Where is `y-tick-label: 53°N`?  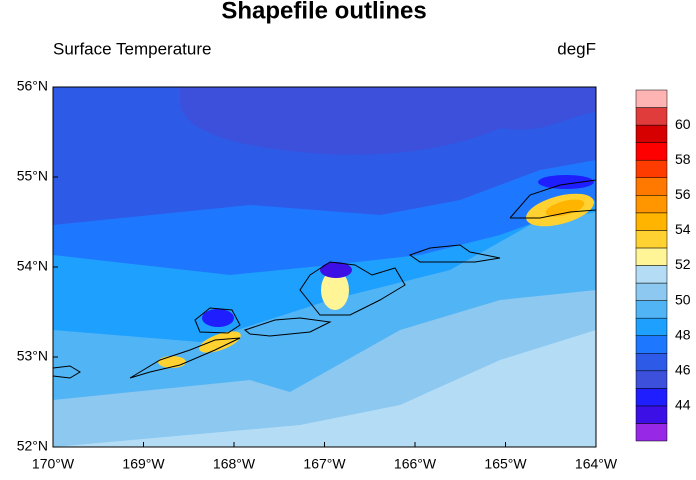 y-tick-label: 53°N is located at coordinates (32, 356).